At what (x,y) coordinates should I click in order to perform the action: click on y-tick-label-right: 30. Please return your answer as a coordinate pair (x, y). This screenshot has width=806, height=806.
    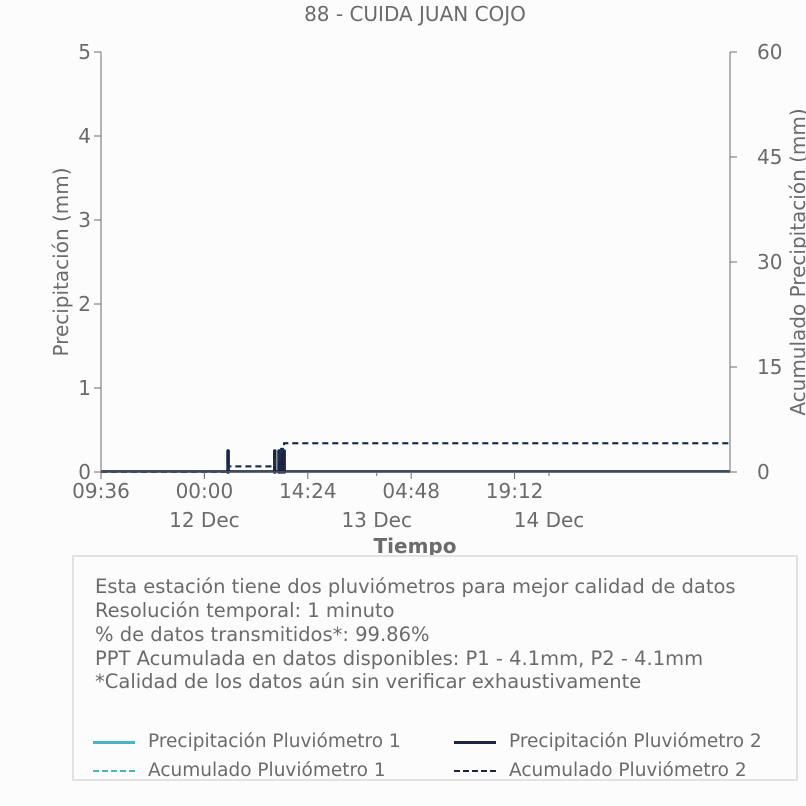
    Looking at the image, I should click on (769, 262).